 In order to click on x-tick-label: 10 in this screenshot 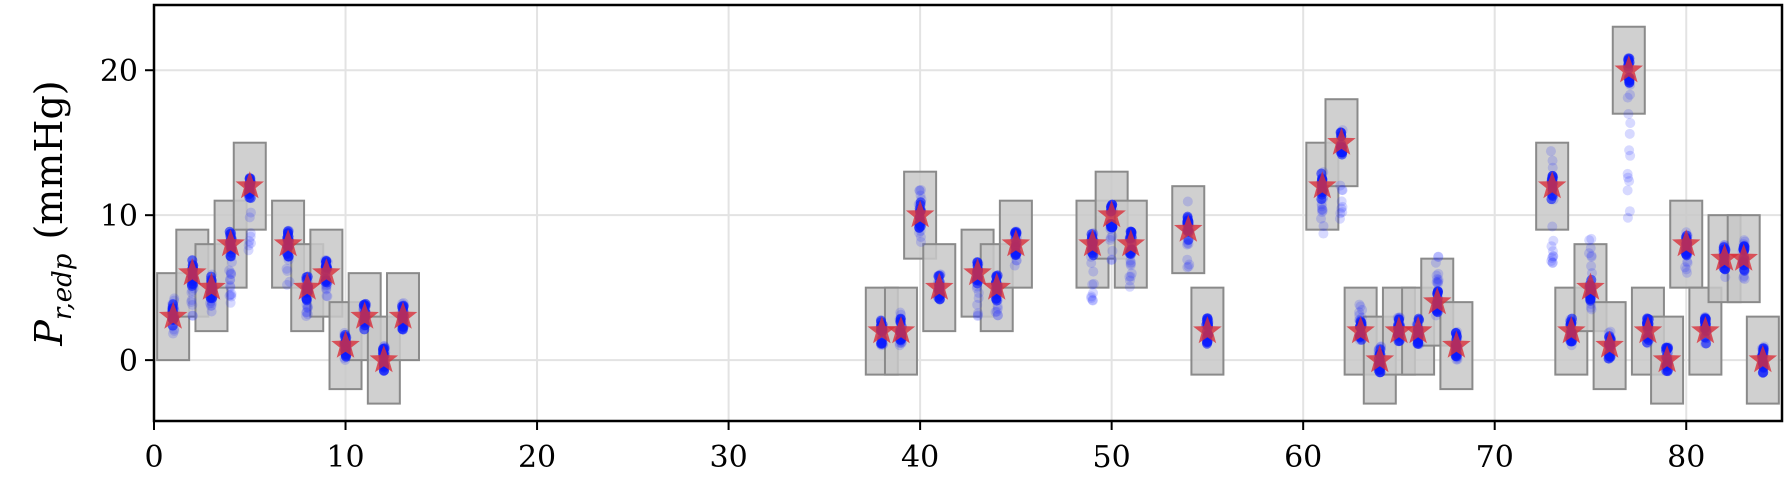, I will do `click(345, 457)`.